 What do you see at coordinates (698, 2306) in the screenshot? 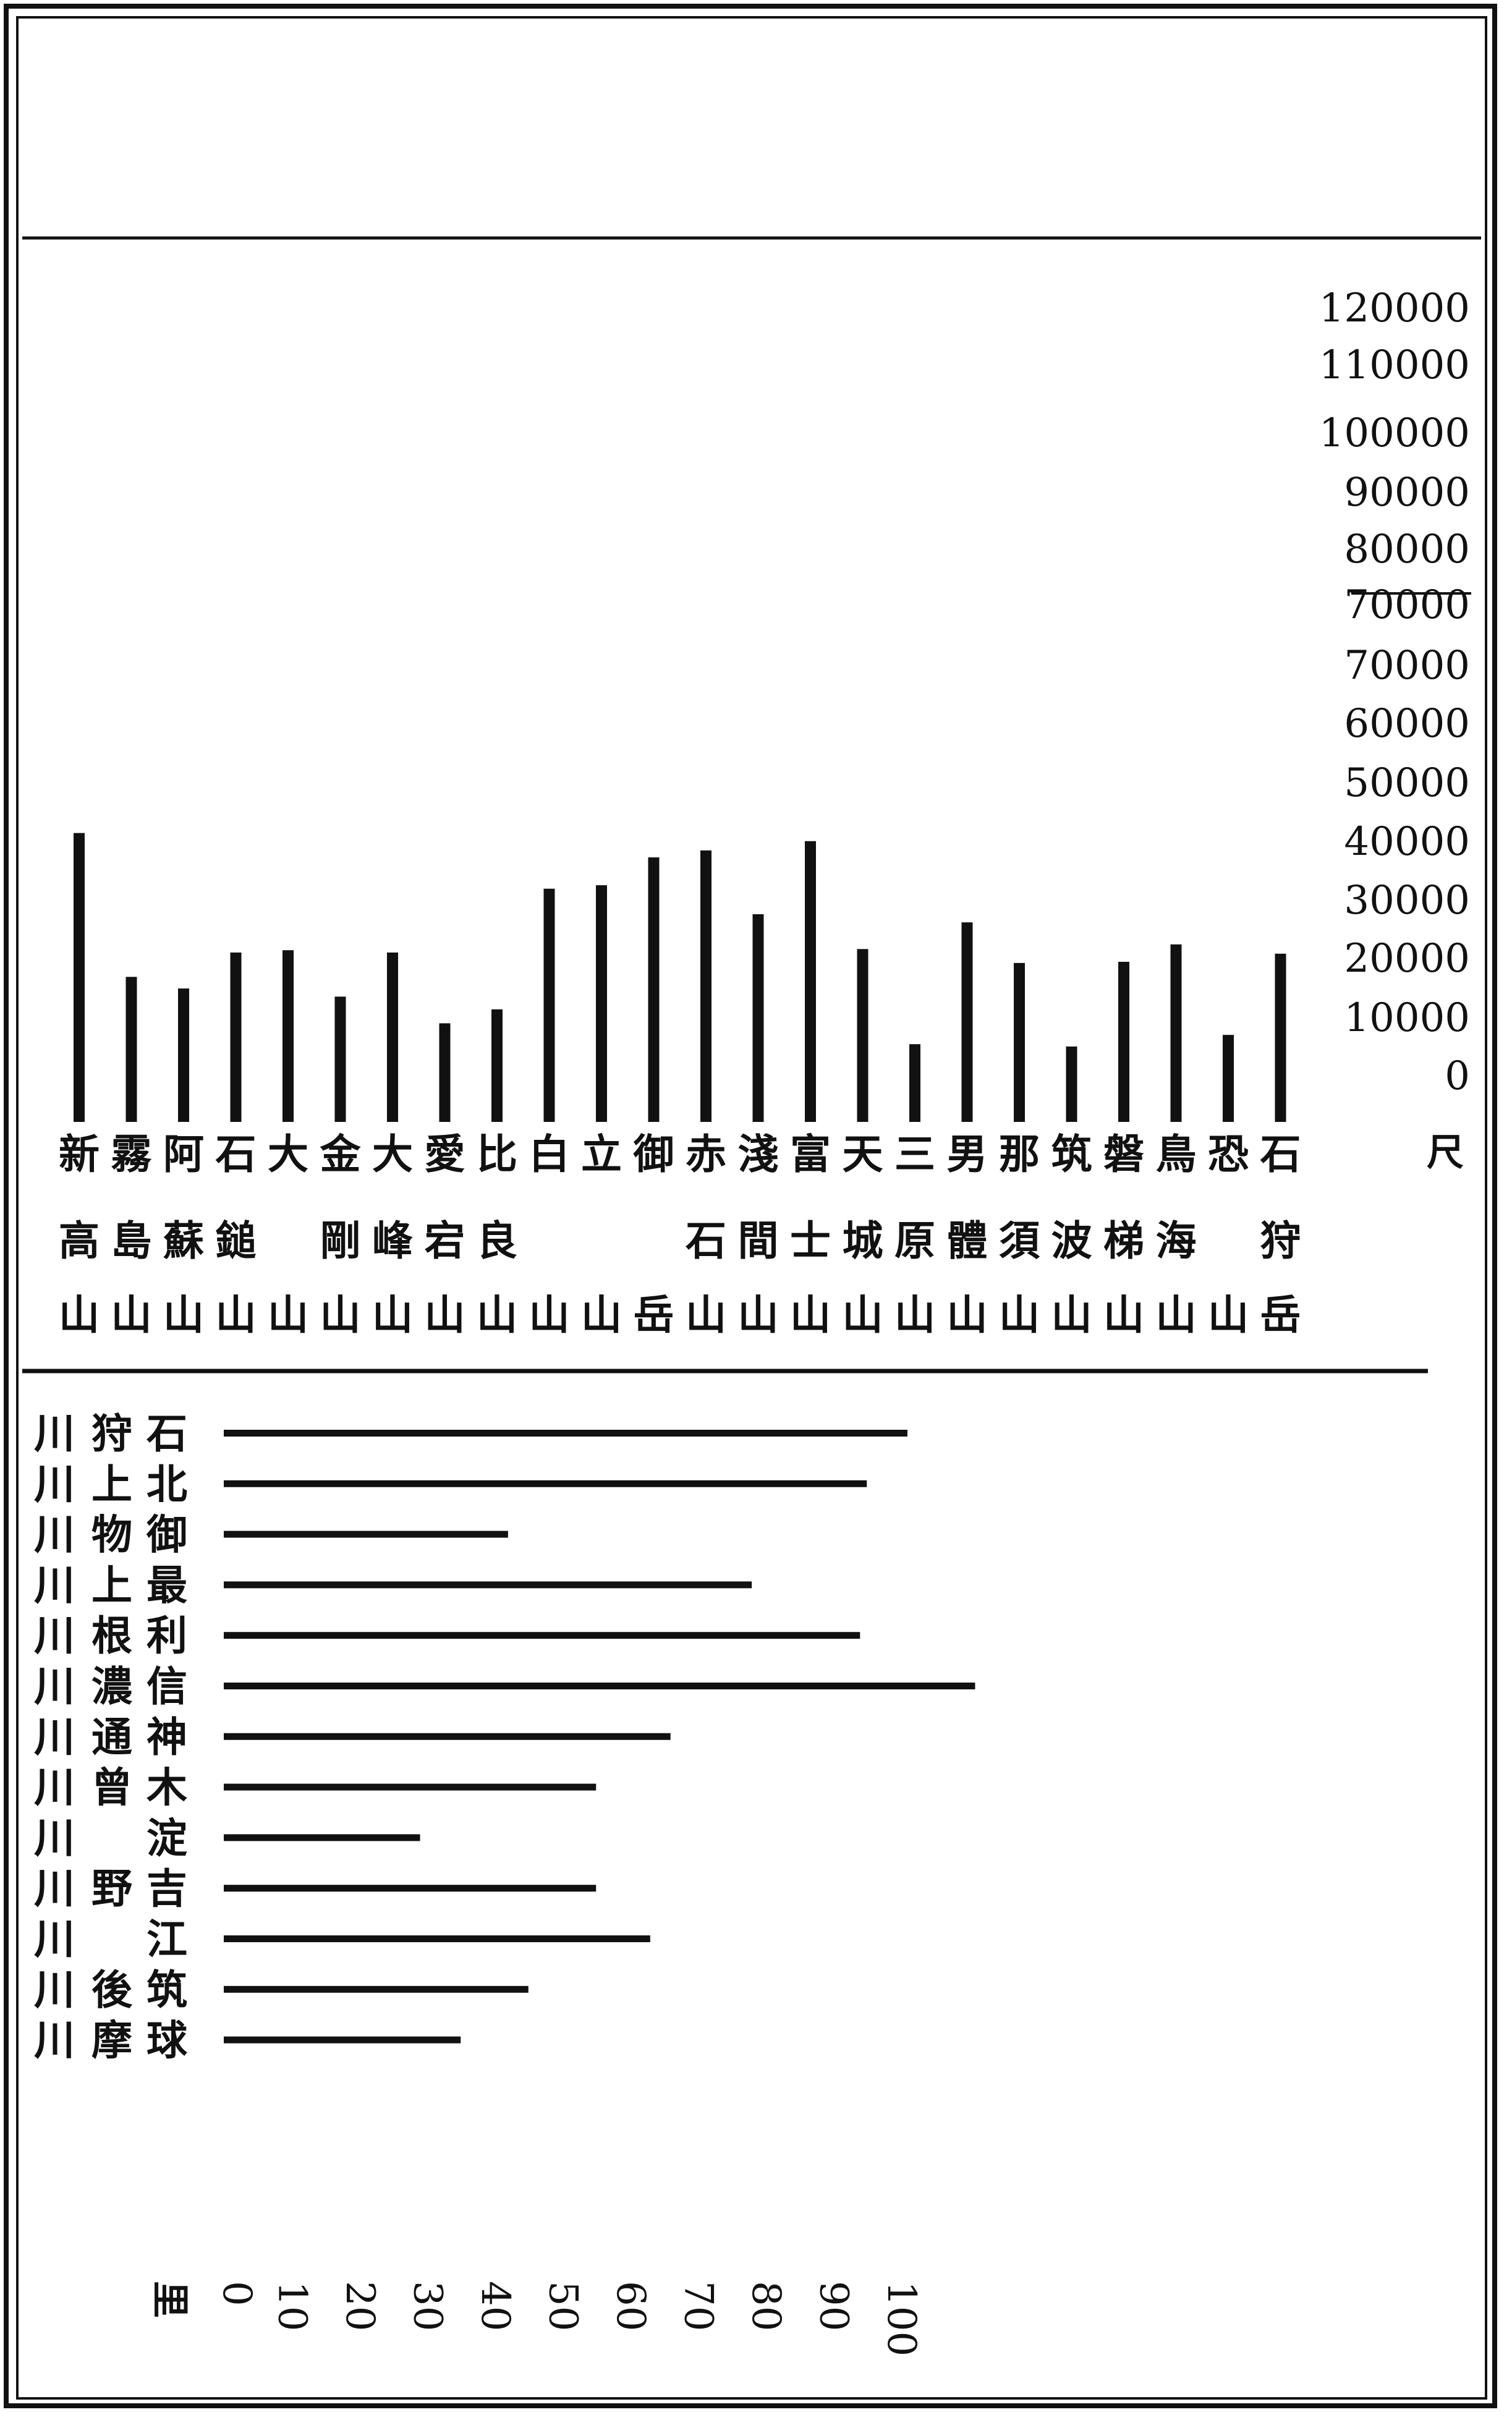
I see `x-tick-label: 70` at bounding box center [698, 2306].